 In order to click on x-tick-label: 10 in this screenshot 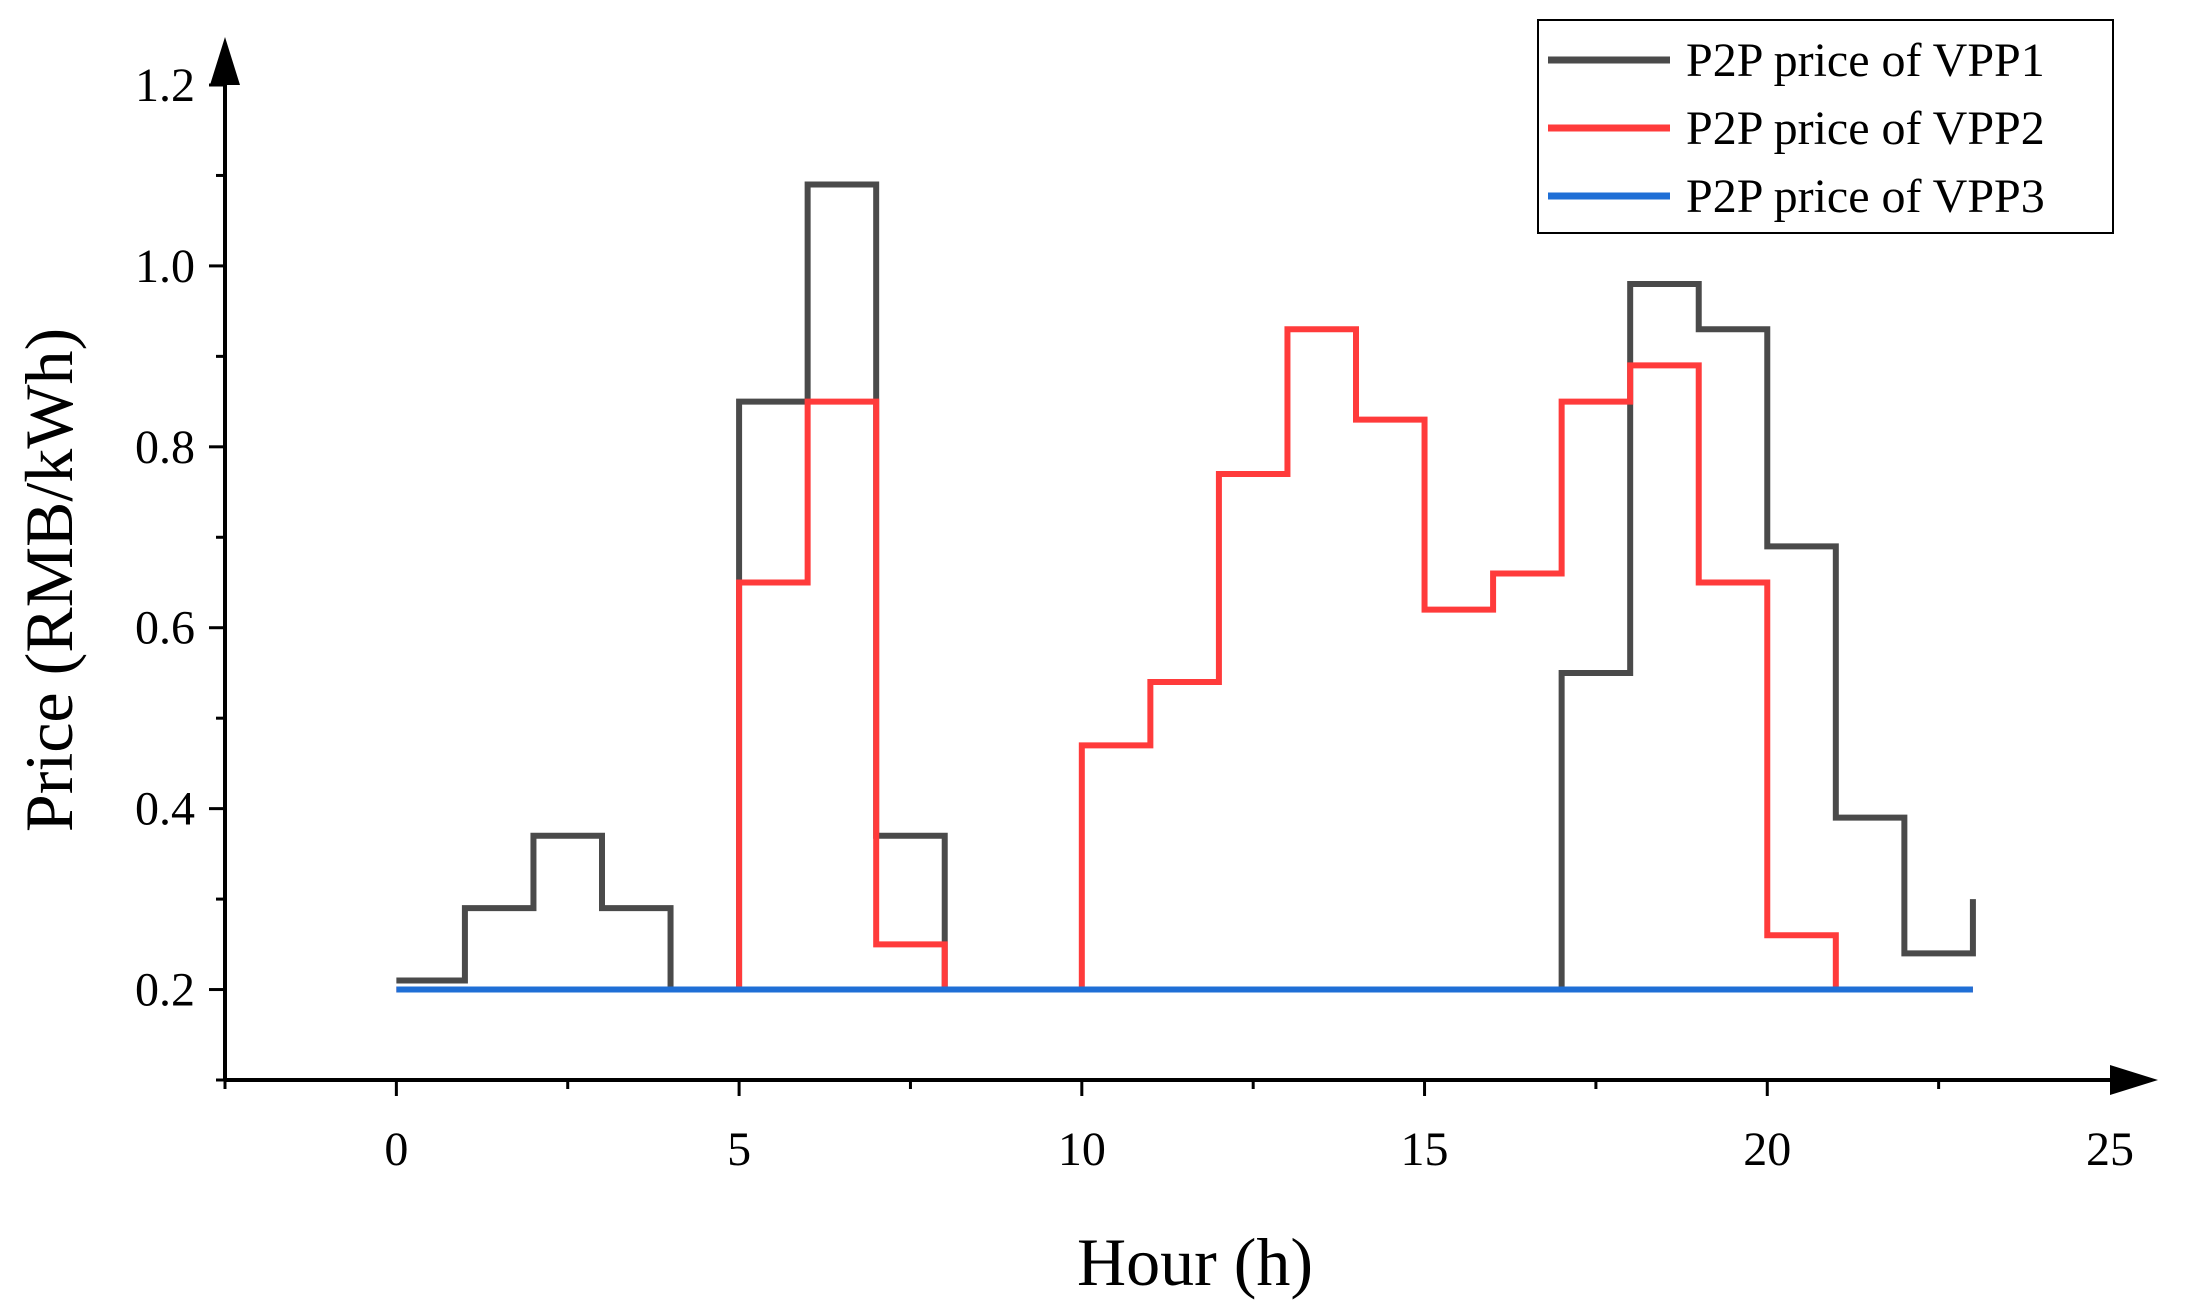, I will do `click(1082, 1149)`.